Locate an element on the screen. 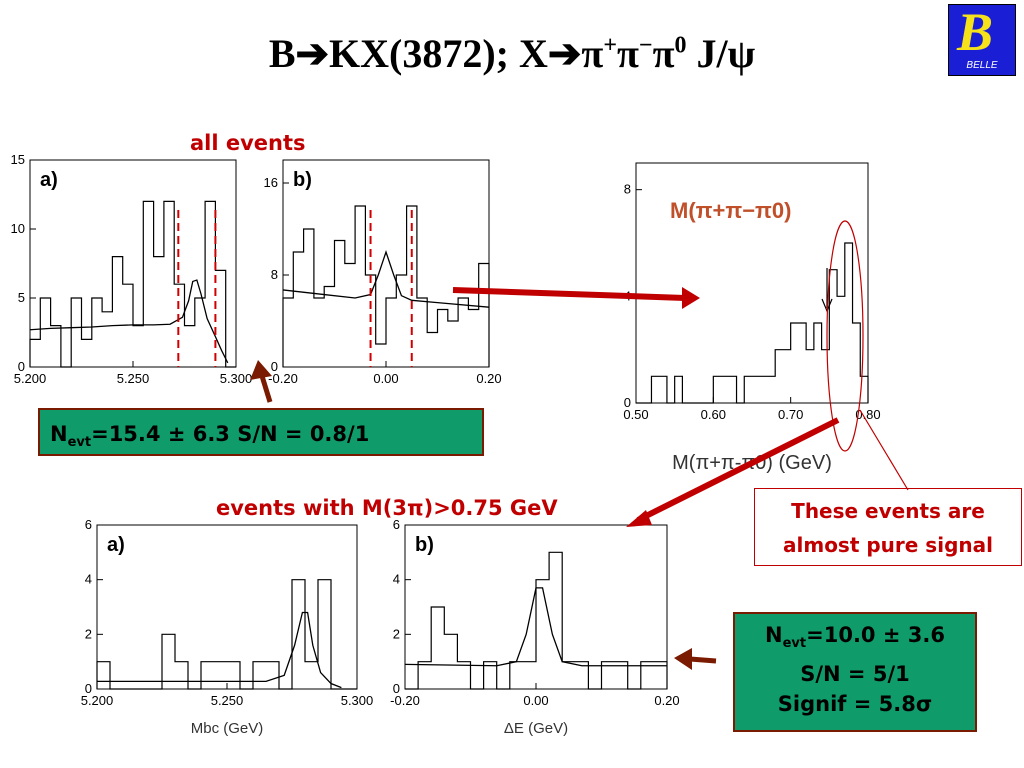  title-mid: KX(3872); X is located at coordinates (438, 53).